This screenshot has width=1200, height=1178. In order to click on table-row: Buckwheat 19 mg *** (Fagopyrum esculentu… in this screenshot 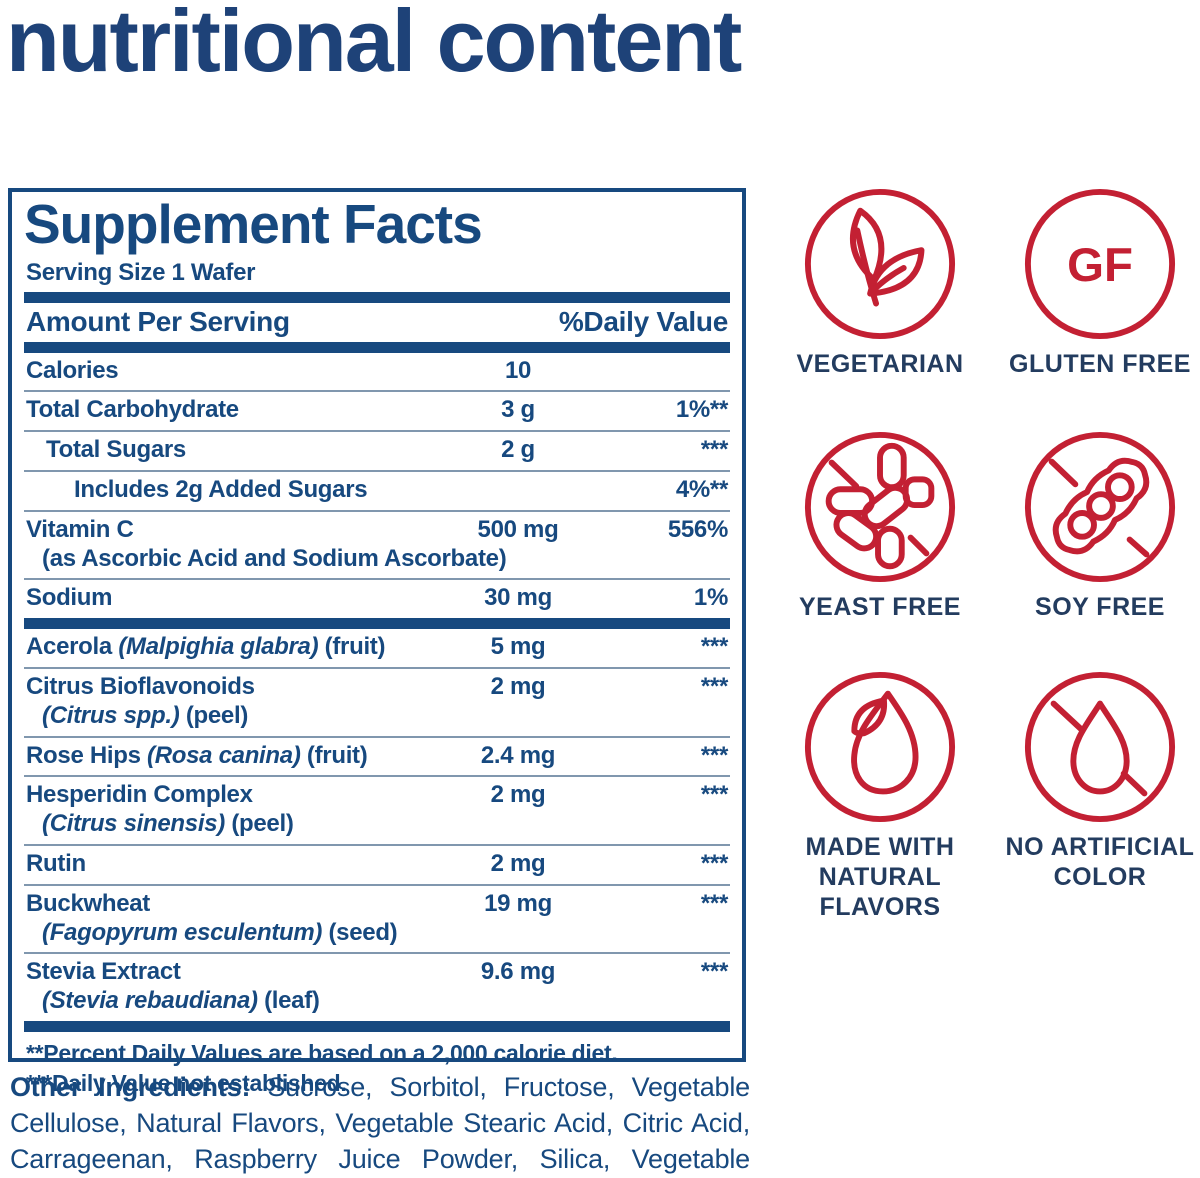, I will do `click(377, 919)`.